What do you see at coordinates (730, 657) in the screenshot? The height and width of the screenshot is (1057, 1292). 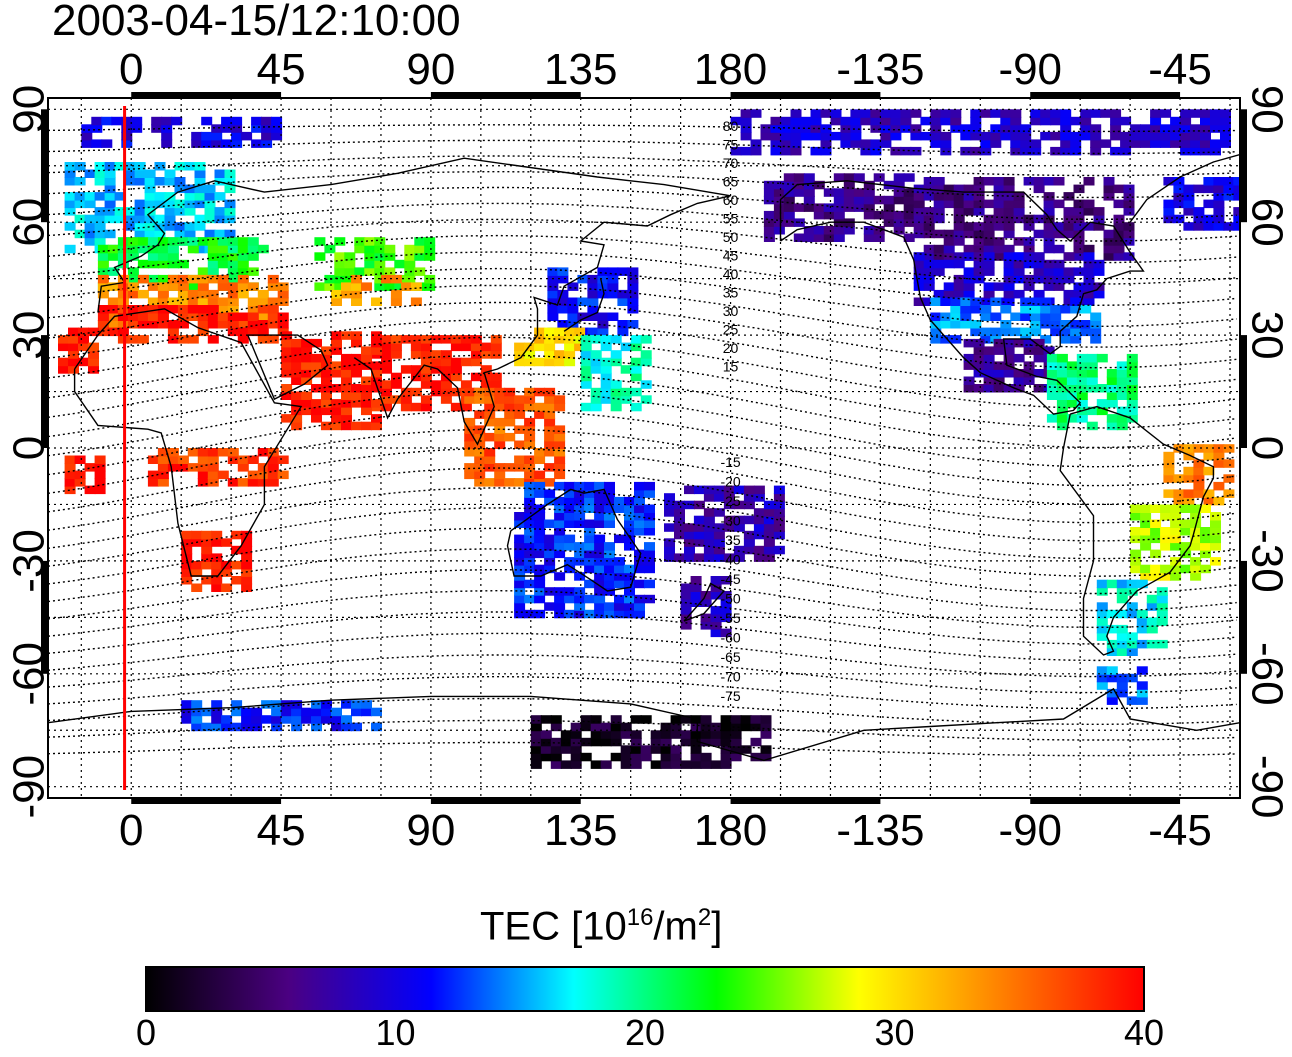 I see `magnetic-latitude-label: -65` at bounding box center [730, 657].